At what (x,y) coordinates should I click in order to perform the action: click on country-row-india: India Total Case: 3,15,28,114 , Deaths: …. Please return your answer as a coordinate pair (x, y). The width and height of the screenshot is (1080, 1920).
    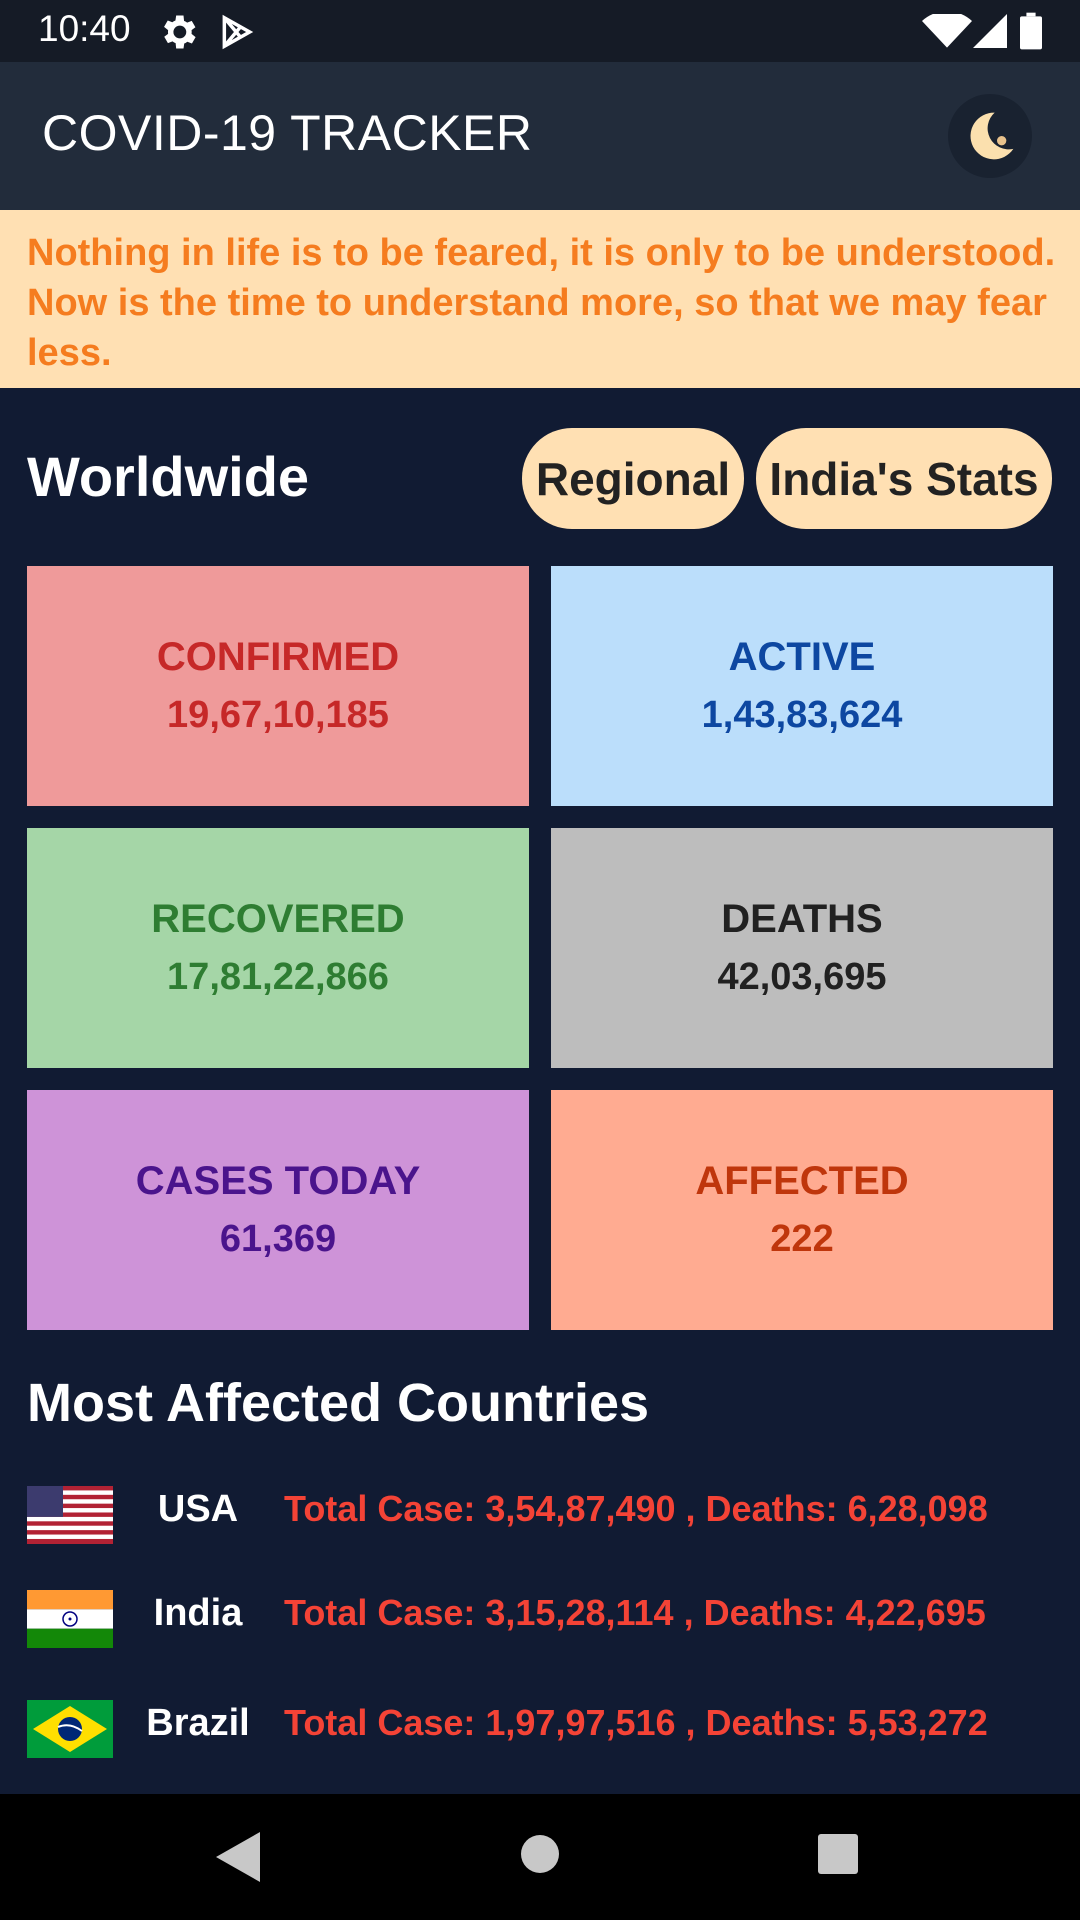
    Looking at the image, I should click on (540, 1616).